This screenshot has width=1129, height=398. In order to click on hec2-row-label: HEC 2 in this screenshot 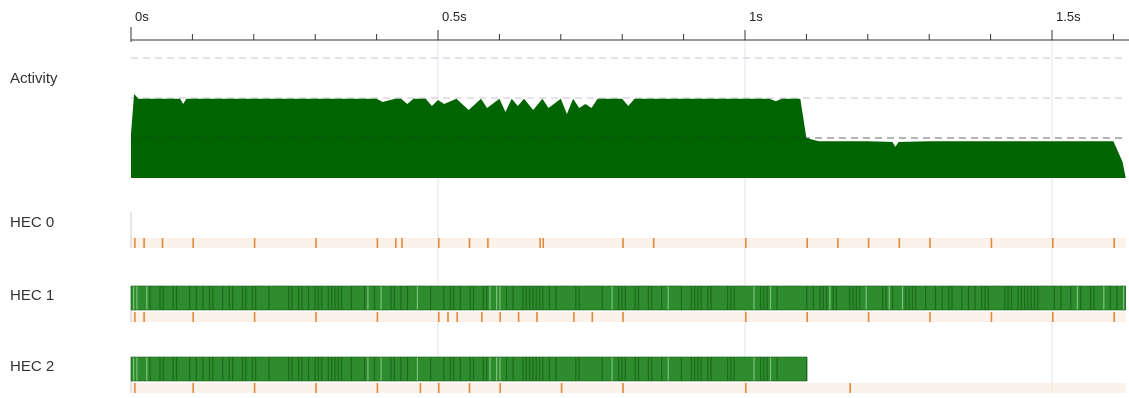, I will do `click(32, 366)`.